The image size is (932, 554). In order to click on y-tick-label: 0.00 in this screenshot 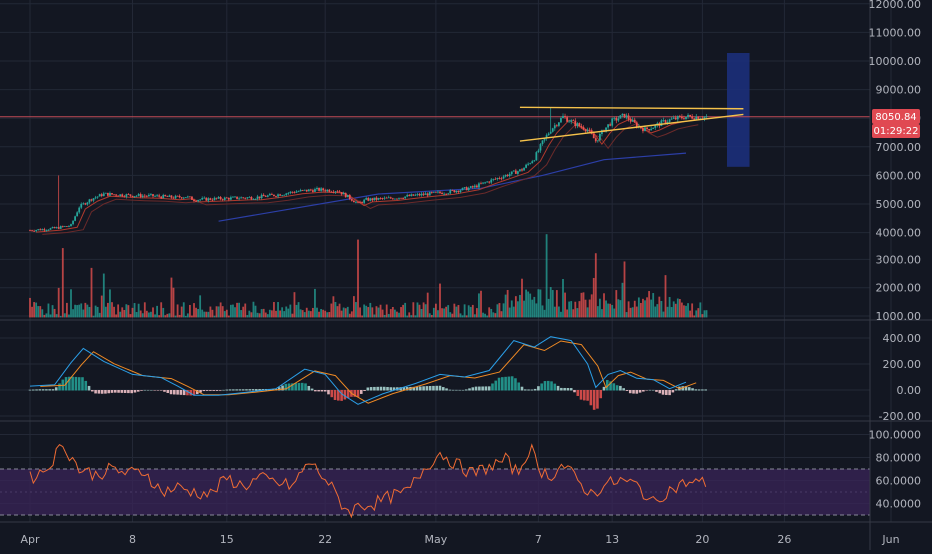, I will do `click(909, 390)`.